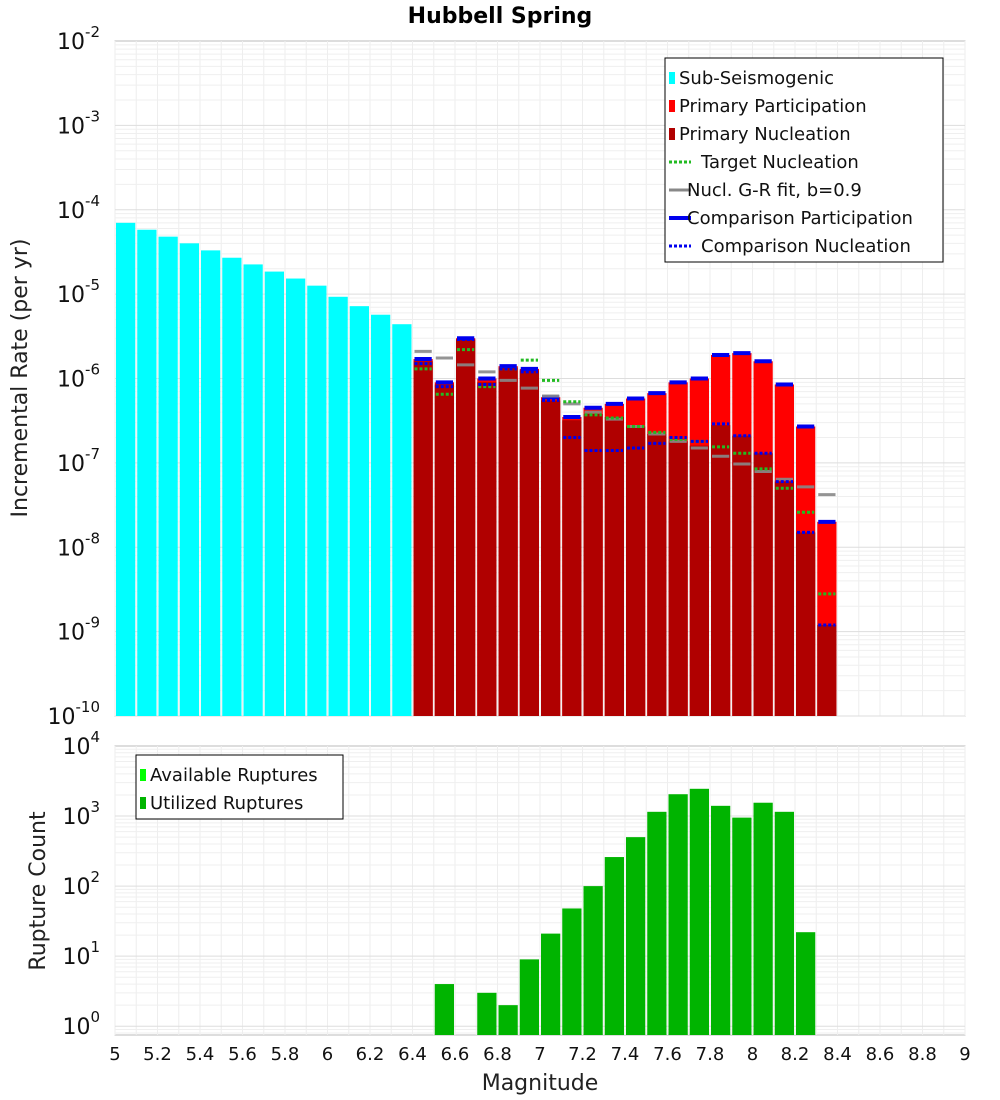 The width and height of the screenshot is (1000, 1100). What do you see at coordinates (795, 1054) in the screenshot?
I see `x-tick-label: 8.2` at bounding box center [795, 1054].